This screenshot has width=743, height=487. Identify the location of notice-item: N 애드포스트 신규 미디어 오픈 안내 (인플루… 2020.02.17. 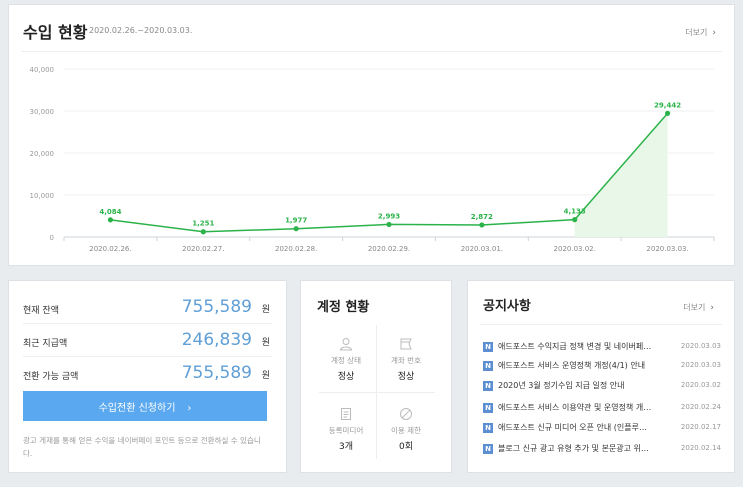
(602, 428).